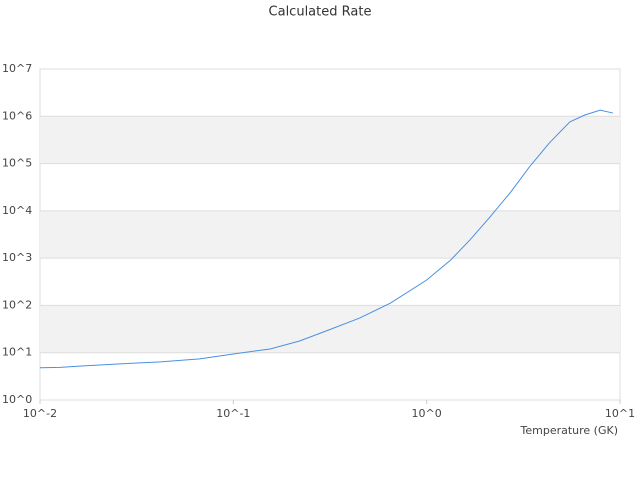  Describe the element at coordinates (17, 304) in the screenshot. I see `y-tick-label: 10^2` at that location.